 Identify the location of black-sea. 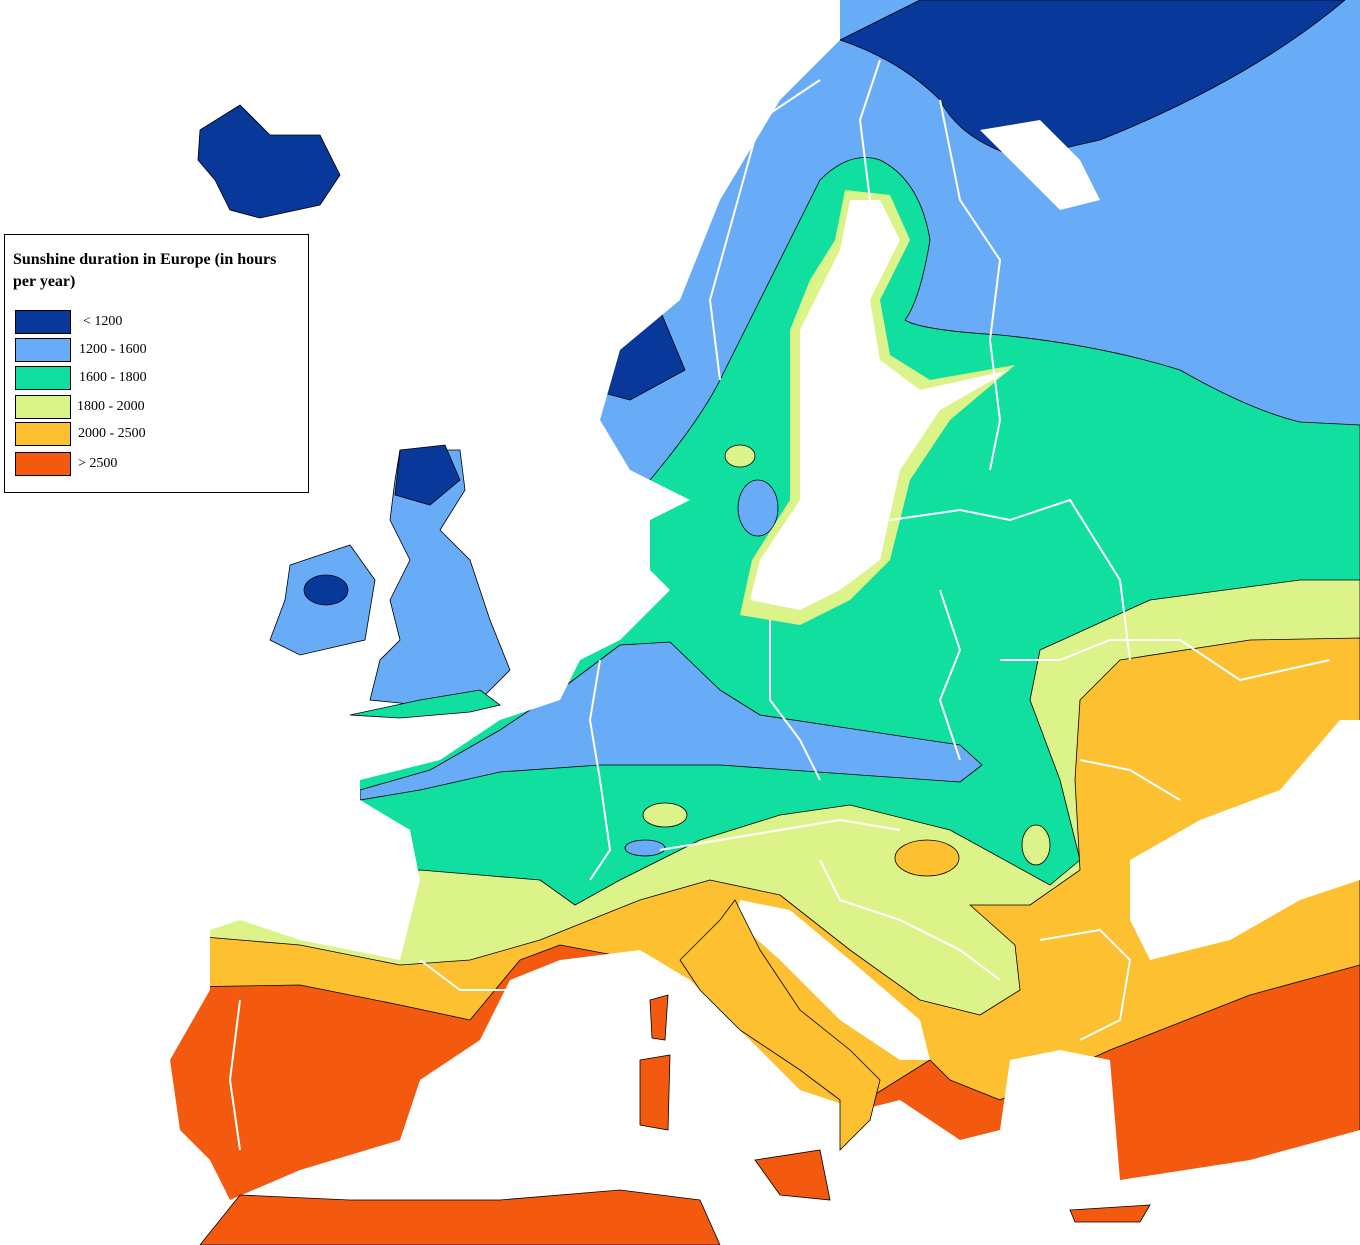
(1245, 840).